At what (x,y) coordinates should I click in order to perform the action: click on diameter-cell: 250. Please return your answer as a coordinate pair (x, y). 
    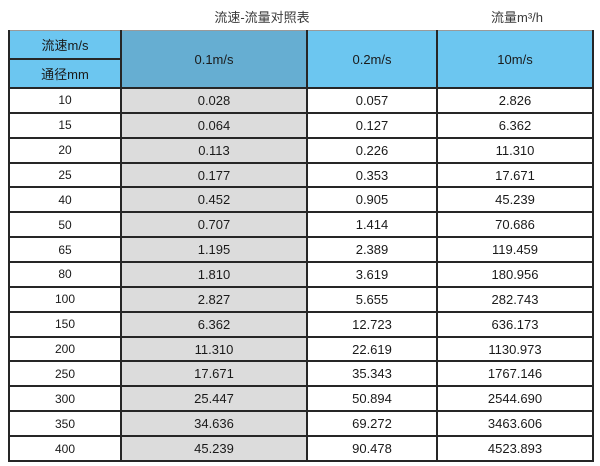
    Looking at the image, I should click on (65, 374).